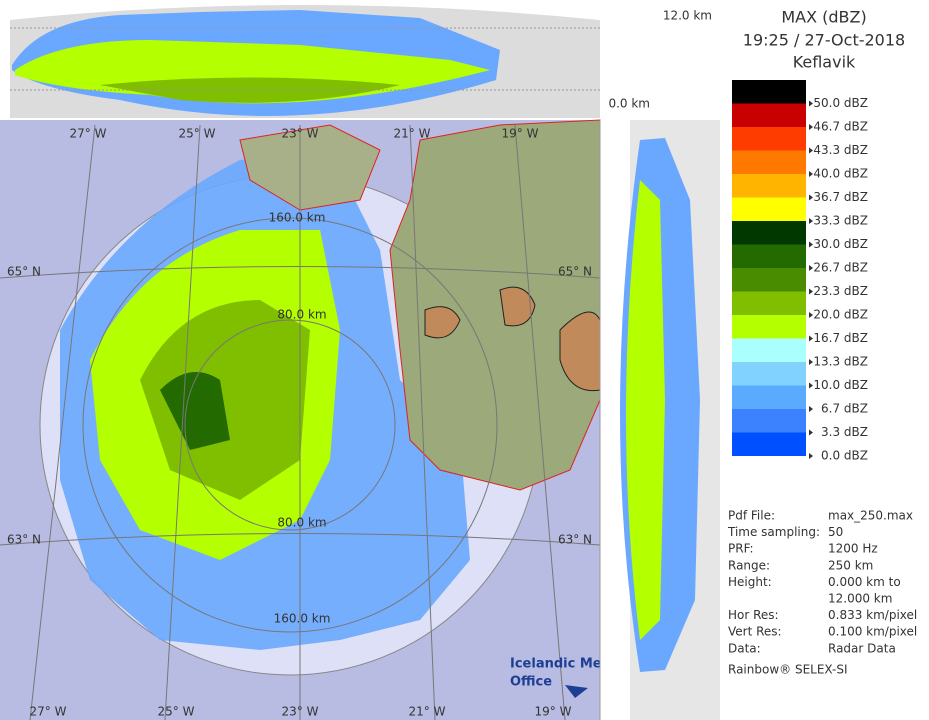 The height and width of the screenshot is (720, 929). What do you see at coordinates (872, 632) in the screenshot?
I see `info-value: 0.100 km/pixel` at bounding box center [872, 632].